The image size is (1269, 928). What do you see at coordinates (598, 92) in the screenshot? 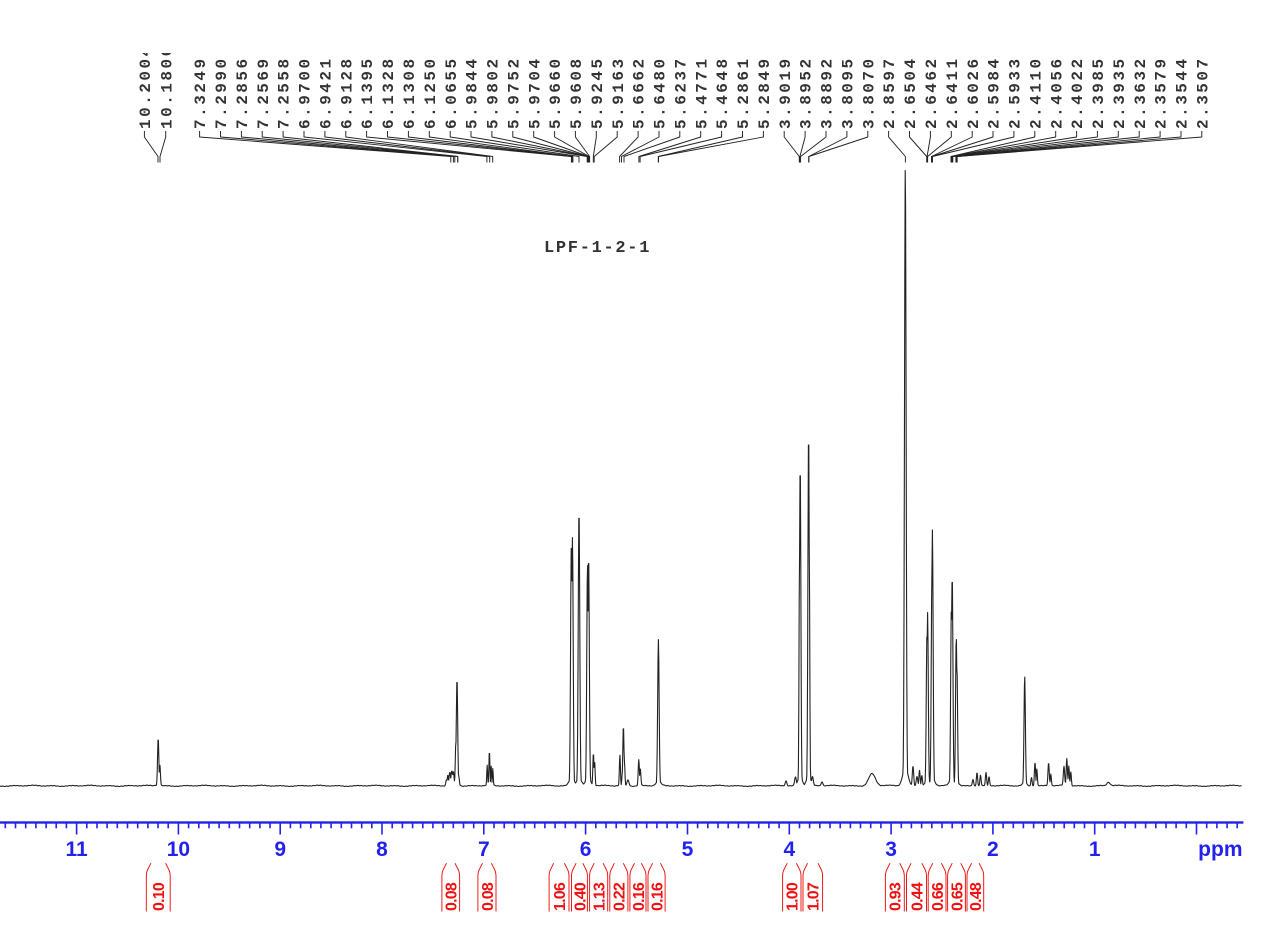
I see `svg-text: 5.9245` at bounding box center [598, 92].